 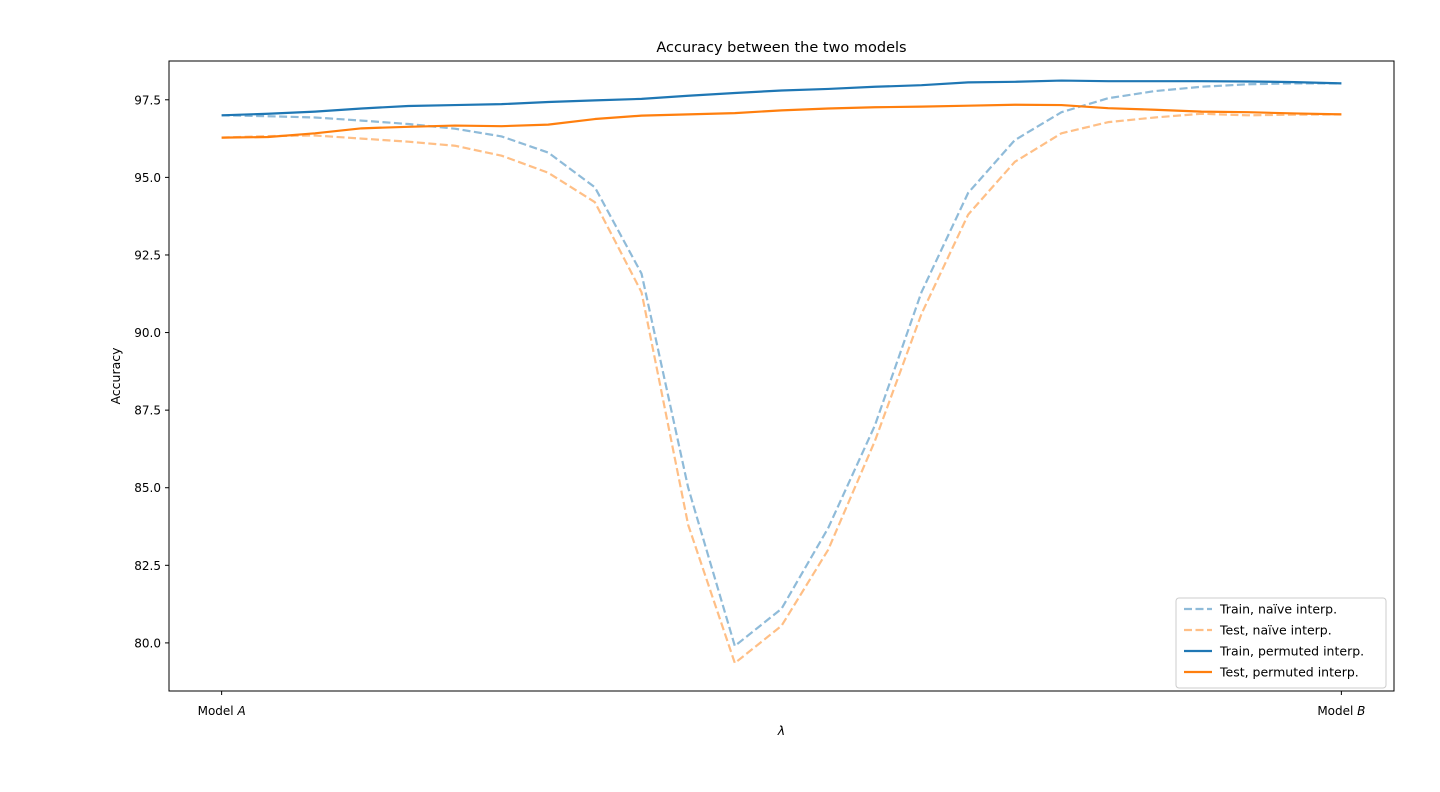 I want to click on legend-label: Train, permuted interp., so click(x=1291, y=651).